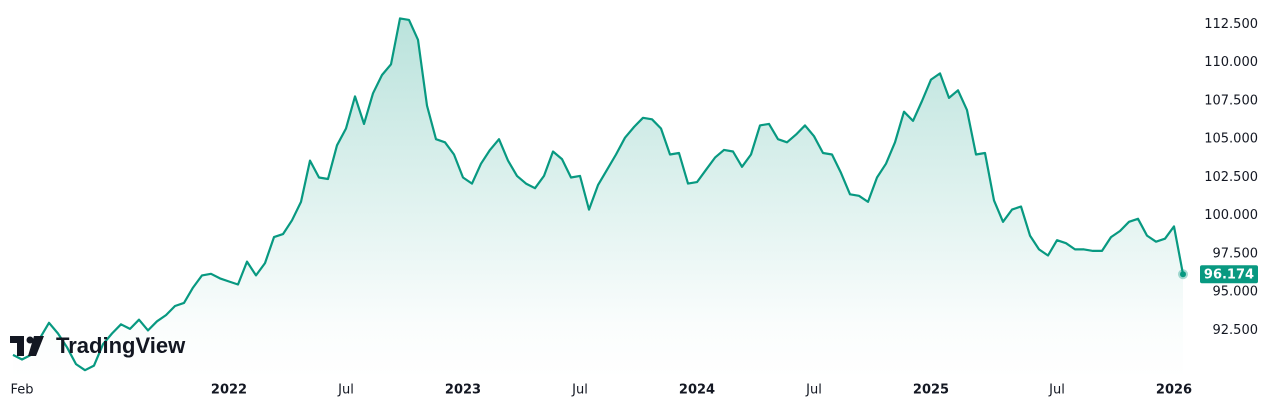 The height and width of the screenshot is (404, 1264). I want to click on x-tick-label: 2024, so click(697, 390).